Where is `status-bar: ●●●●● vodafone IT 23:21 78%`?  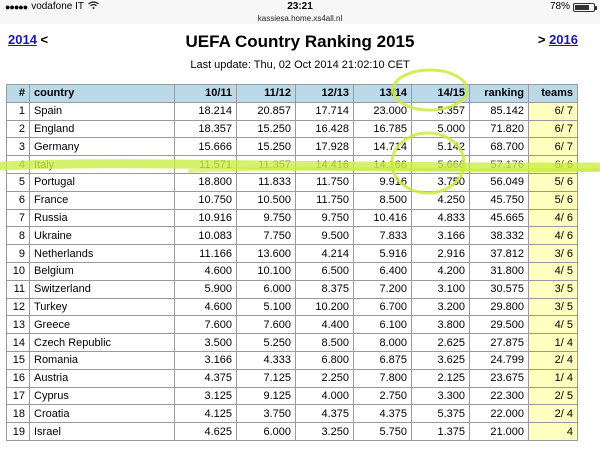 status-bar: ●●●●● vodafone IT 23:21 78% is located at coordinates (300, 7).